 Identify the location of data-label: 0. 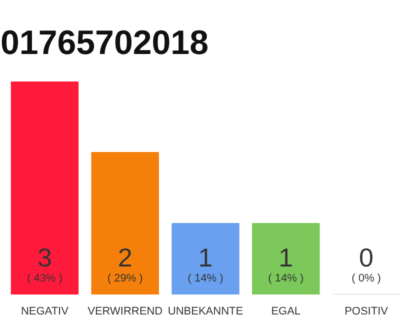
(366, 257).